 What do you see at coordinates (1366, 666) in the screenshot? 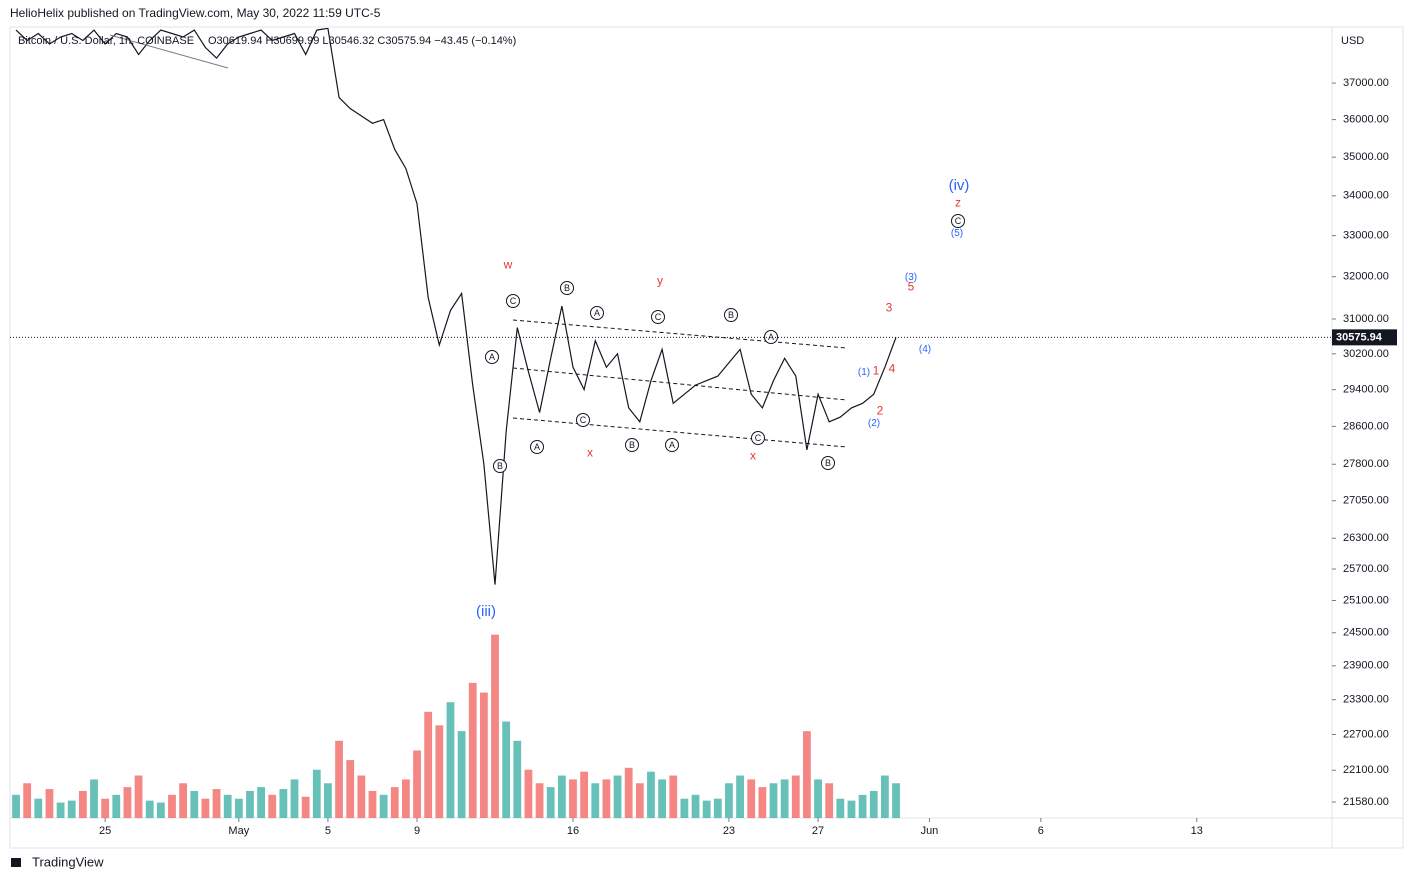
I see `y-tick-label: 23900.00` at bounding box center [1366, 666].